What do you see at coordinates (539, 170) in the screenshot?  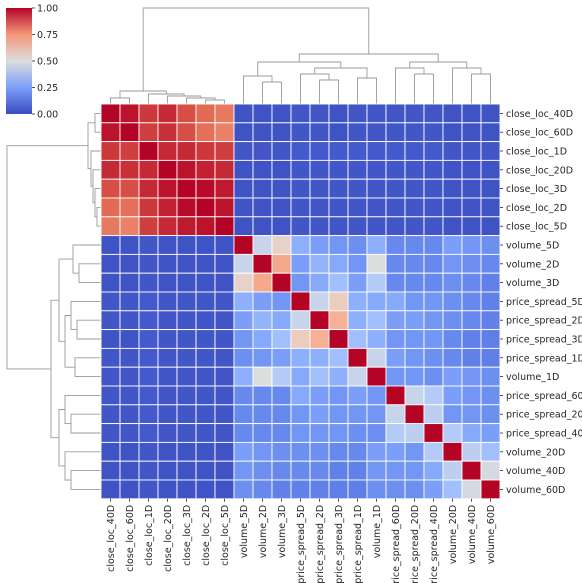 I see `row-label: close_loc_20D` at bounding box center [539, 170].